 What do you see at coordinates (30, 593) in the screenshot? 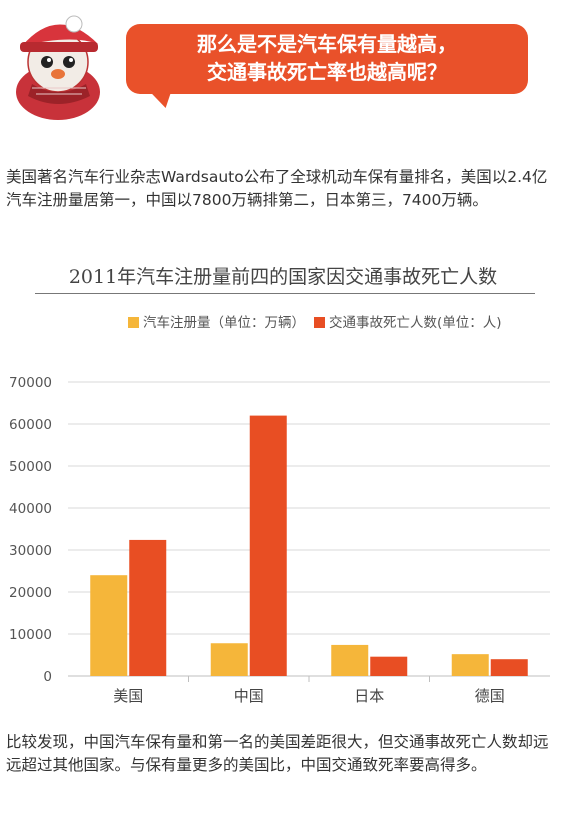
I see `y-tick-label: 20000` at bounding box center [30, 593].